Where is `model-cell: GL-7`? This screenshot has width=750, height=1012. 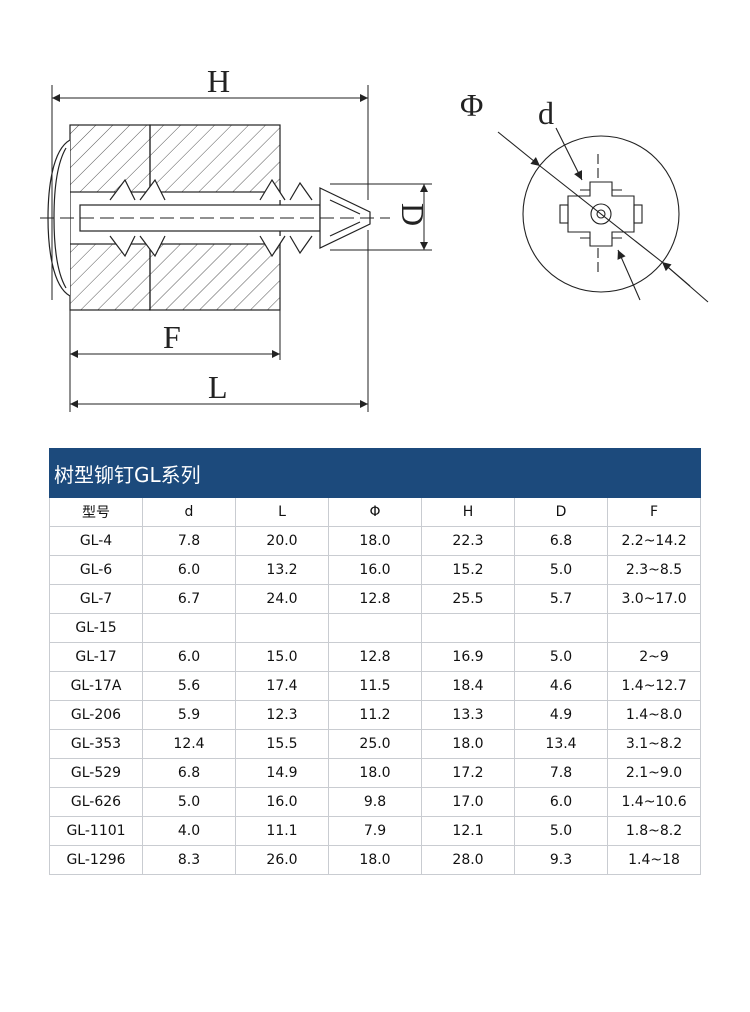 model-cell: GL-7 is located at coordinates (96, 599).